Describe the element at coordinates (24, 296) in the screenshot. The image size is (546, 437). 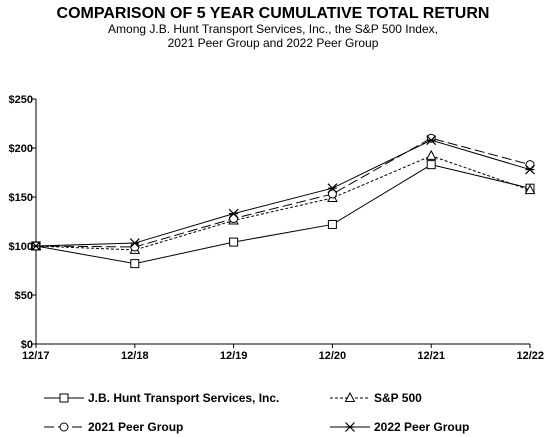
I see `y-tick-label: $50` at that location.